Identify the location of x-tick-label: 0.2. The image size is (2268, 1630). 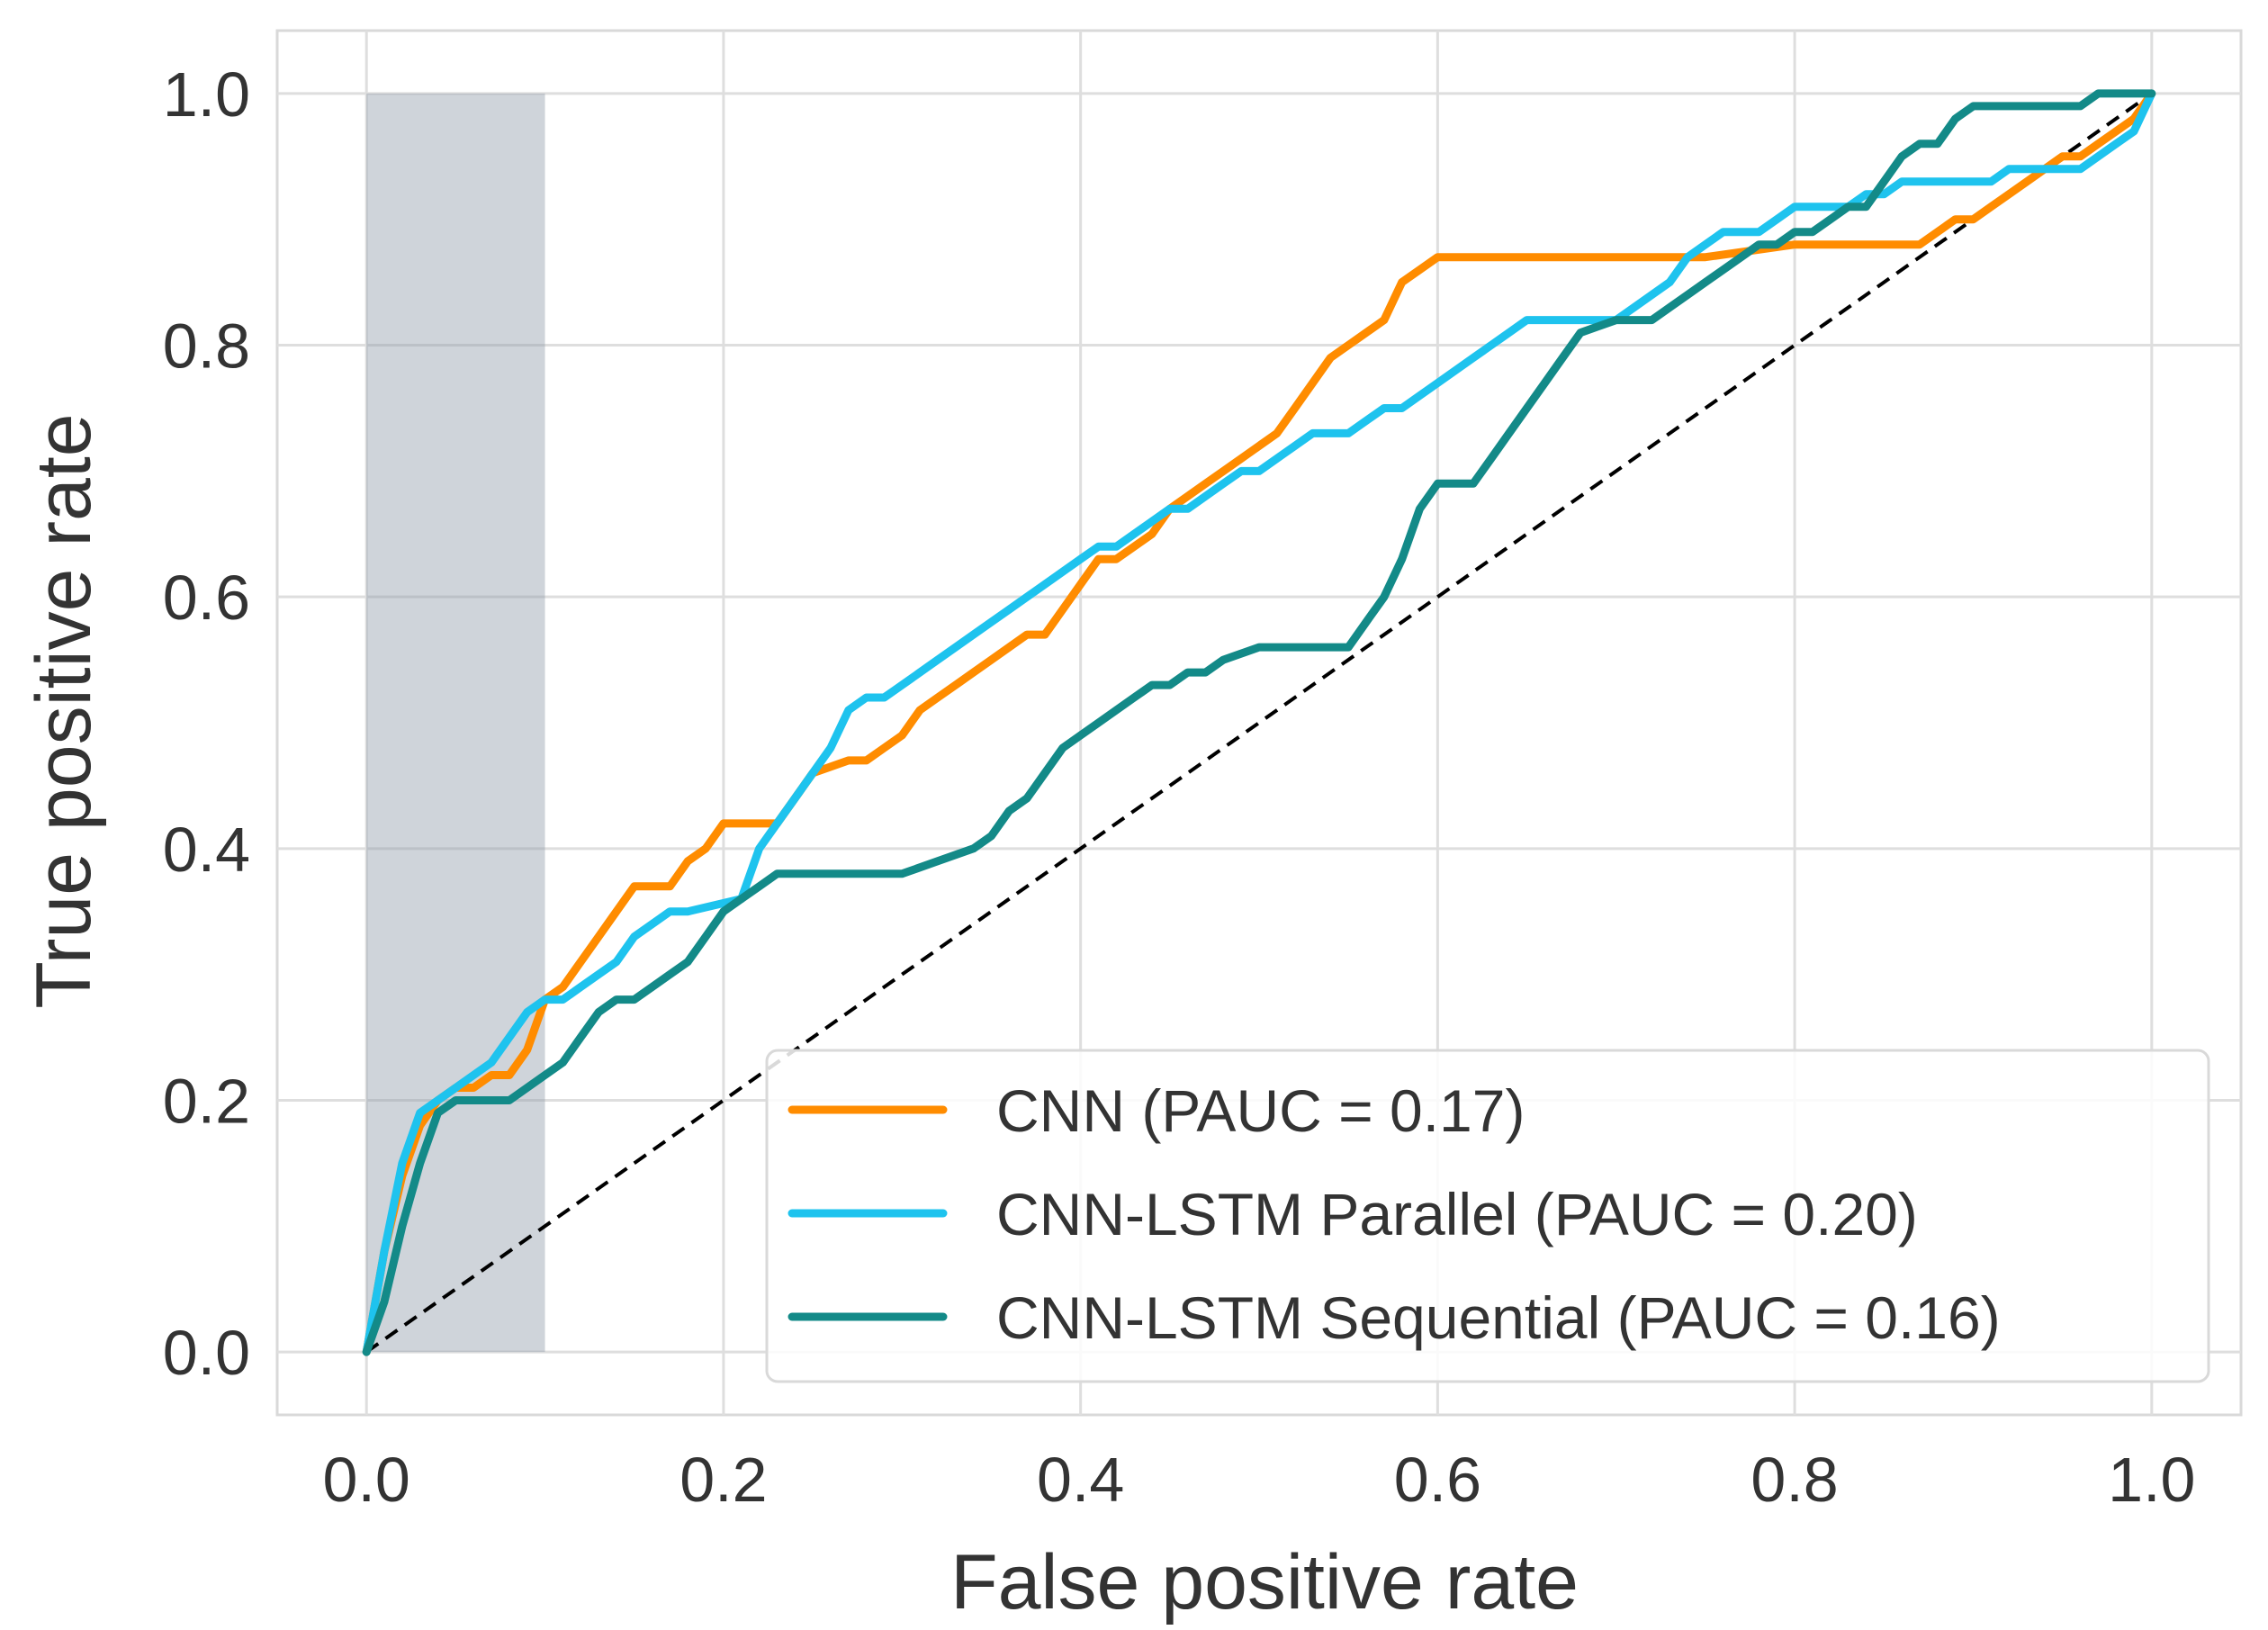
(723, 1480).